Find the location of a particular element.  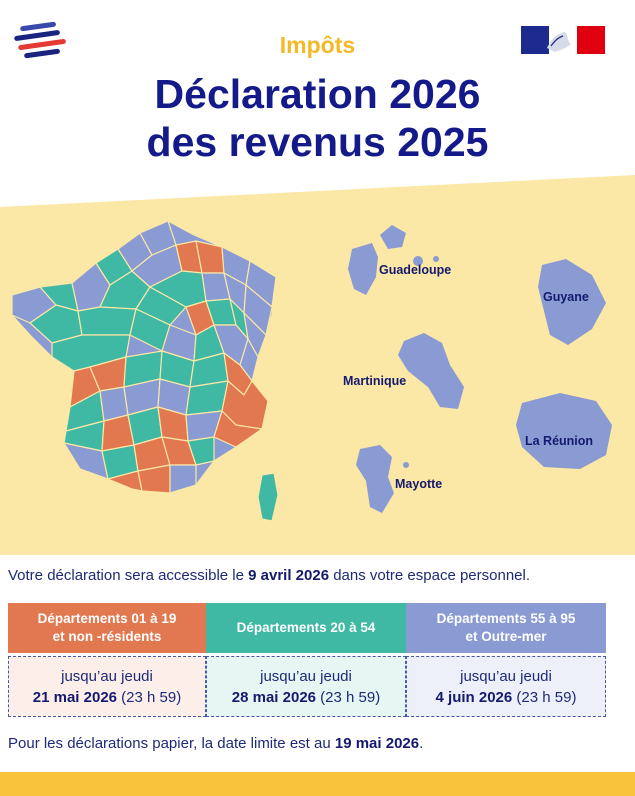

title-line-1: Déclaration 2026 is located at coordinates (317, 94).